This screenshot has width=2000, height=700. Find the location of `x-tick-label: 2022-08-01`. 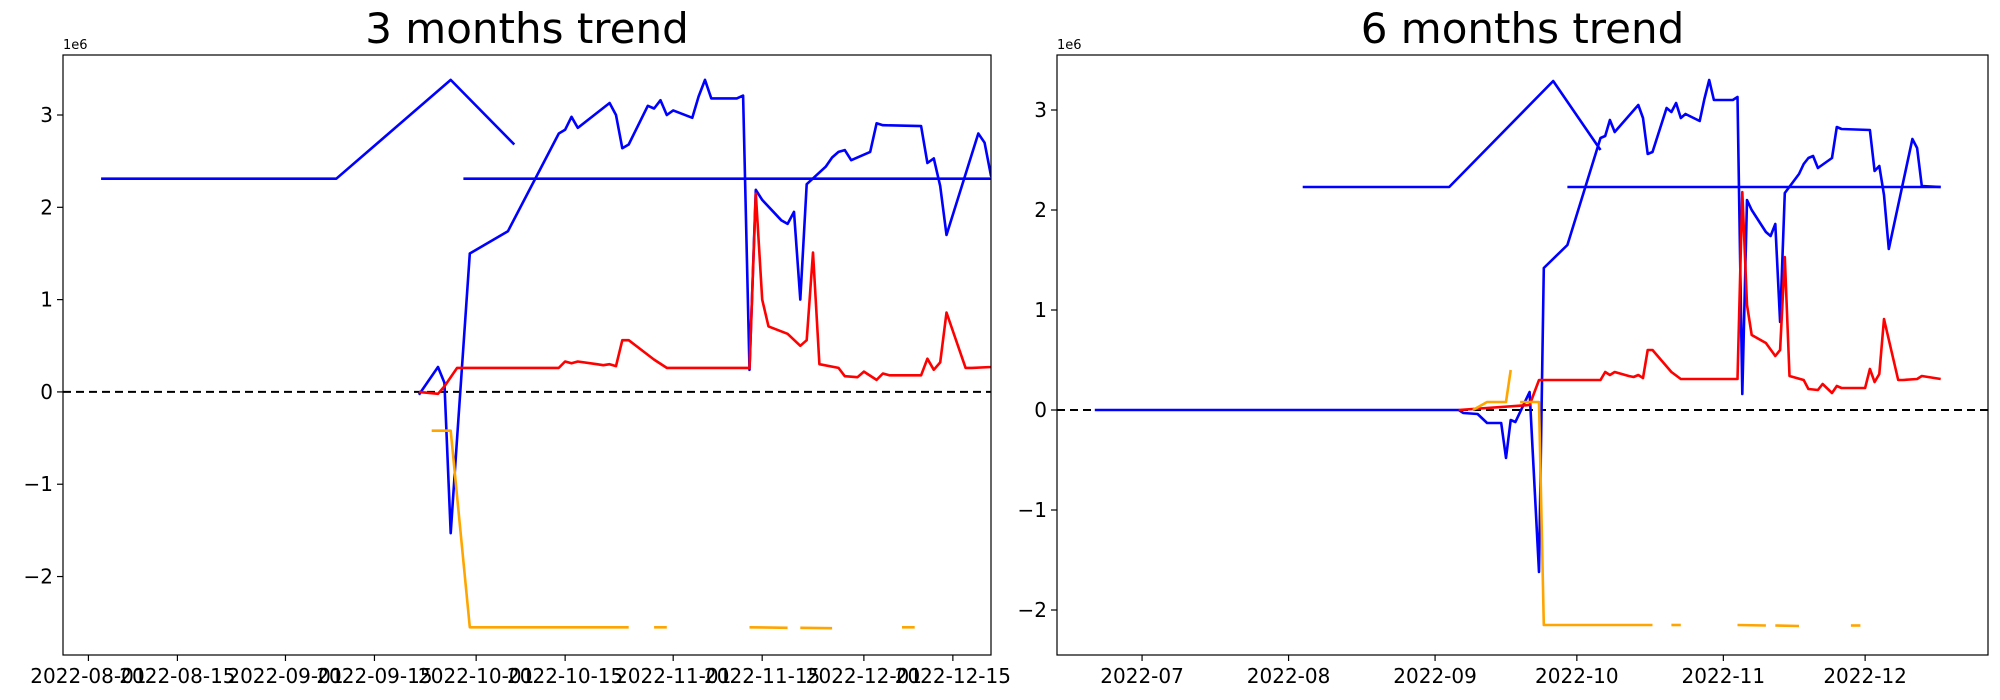

x-tick-label: 2022-08-01 is located at coordinates (88, 676).